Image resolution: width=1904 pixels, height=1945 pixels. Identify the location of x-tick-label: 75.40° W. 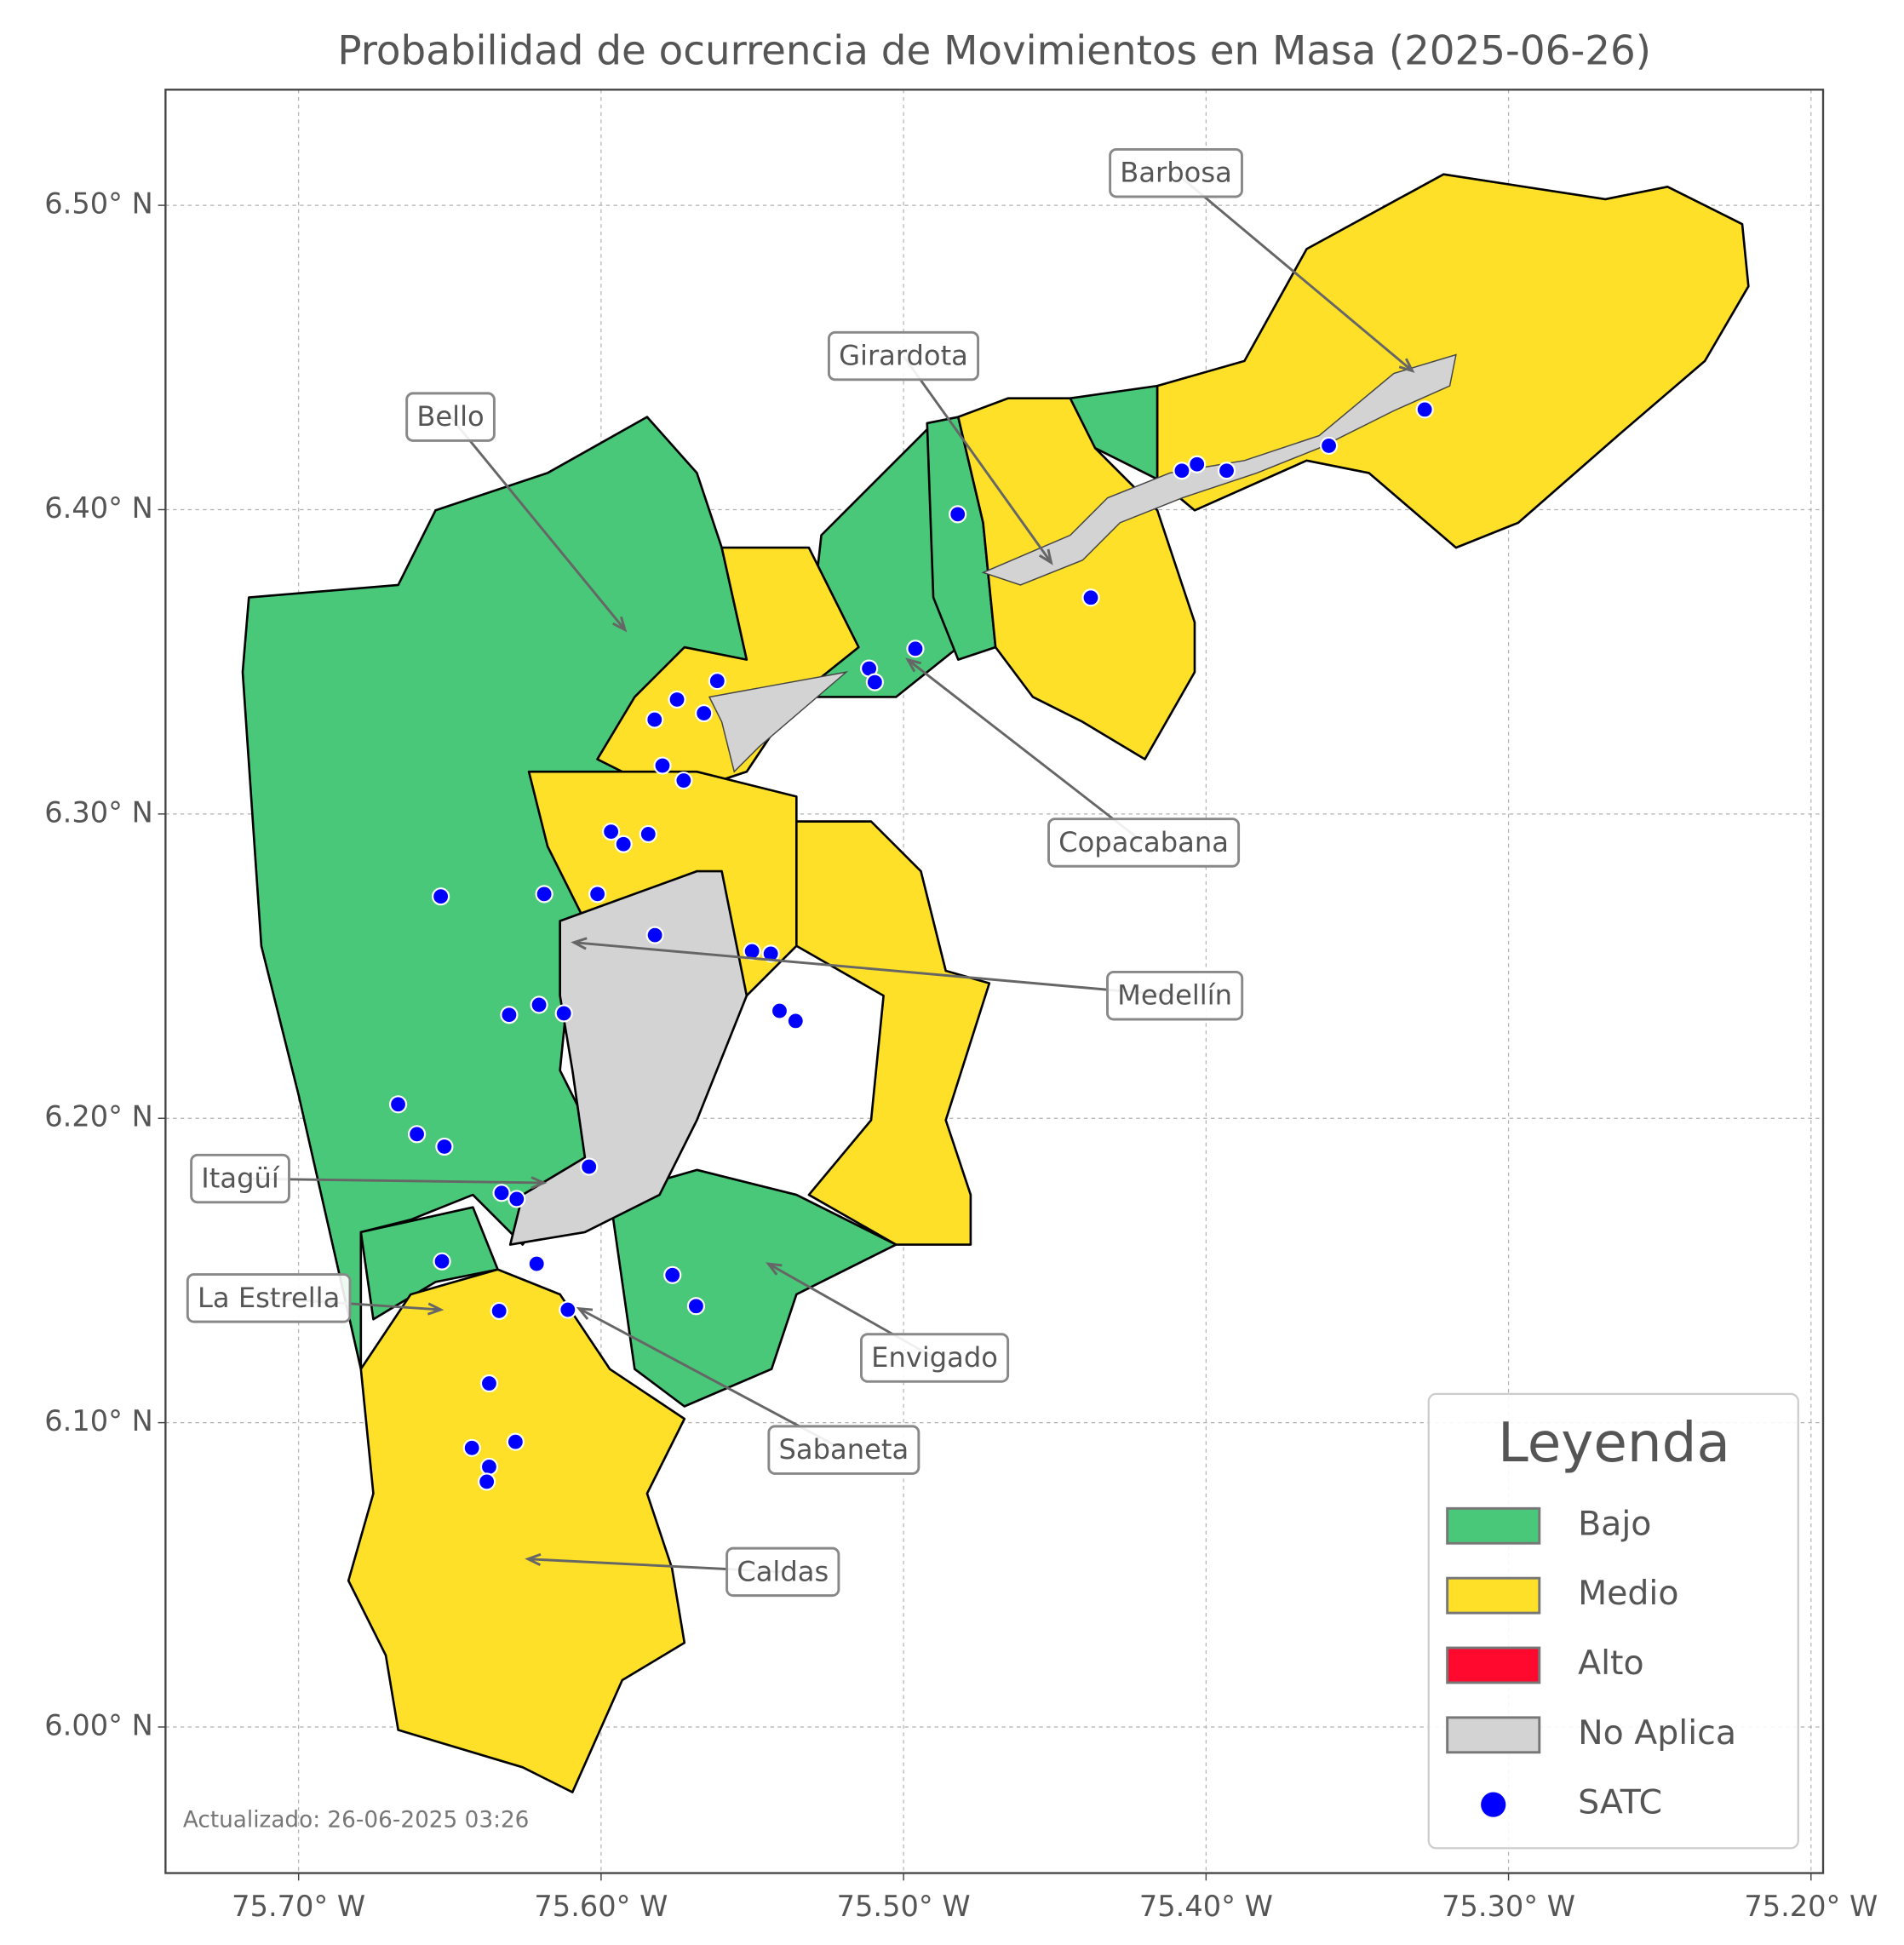
(1206, 1906).